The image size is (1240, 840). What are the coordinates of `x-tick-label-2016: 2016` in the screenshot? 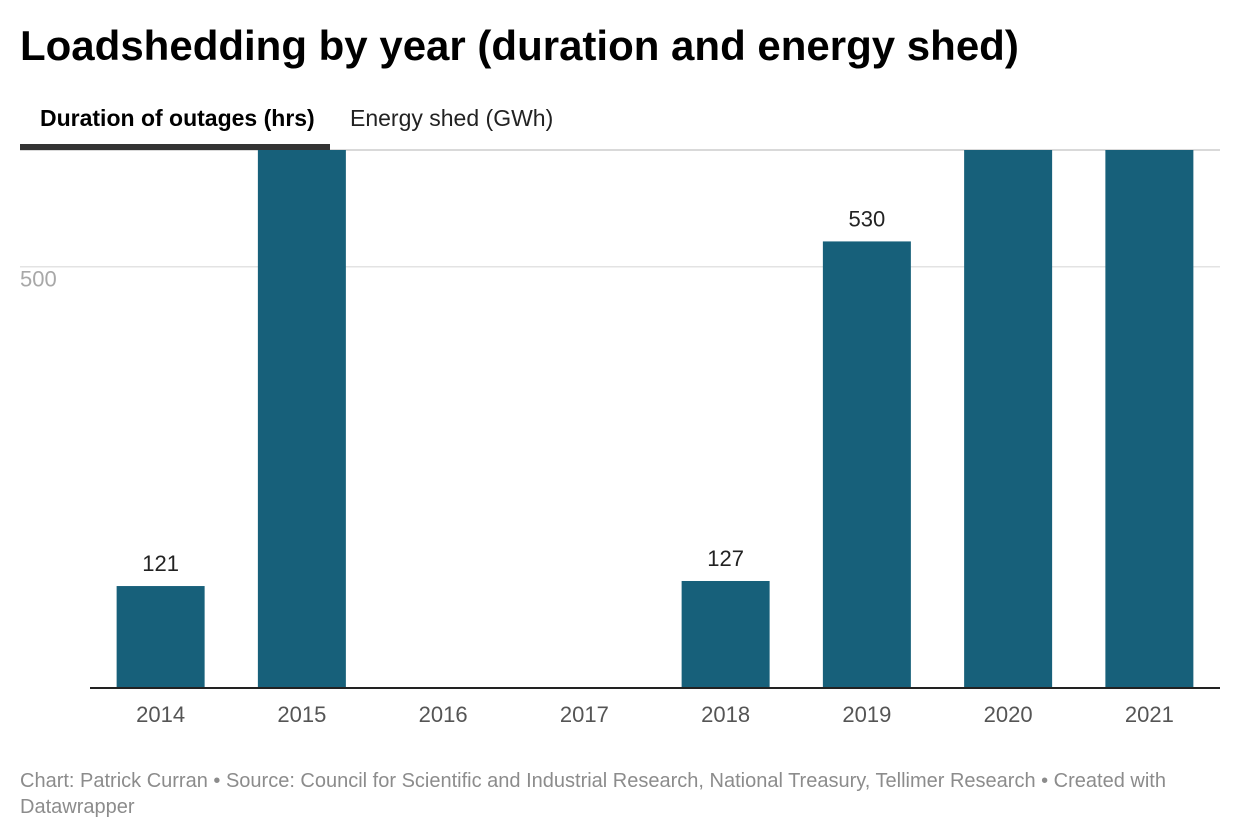 It's located at (443, 714).